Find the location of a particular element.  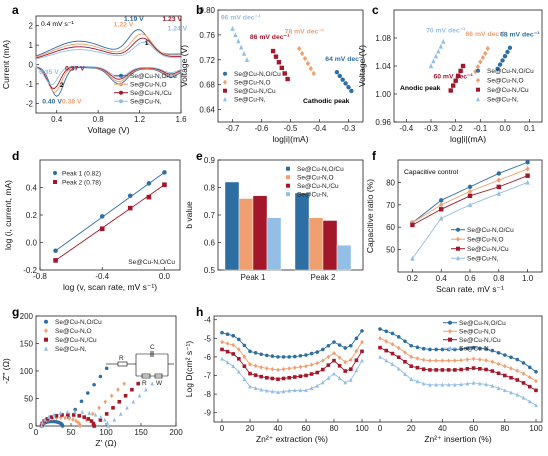

x-tick-label: 0.0 is located at coordinates (165, 276).